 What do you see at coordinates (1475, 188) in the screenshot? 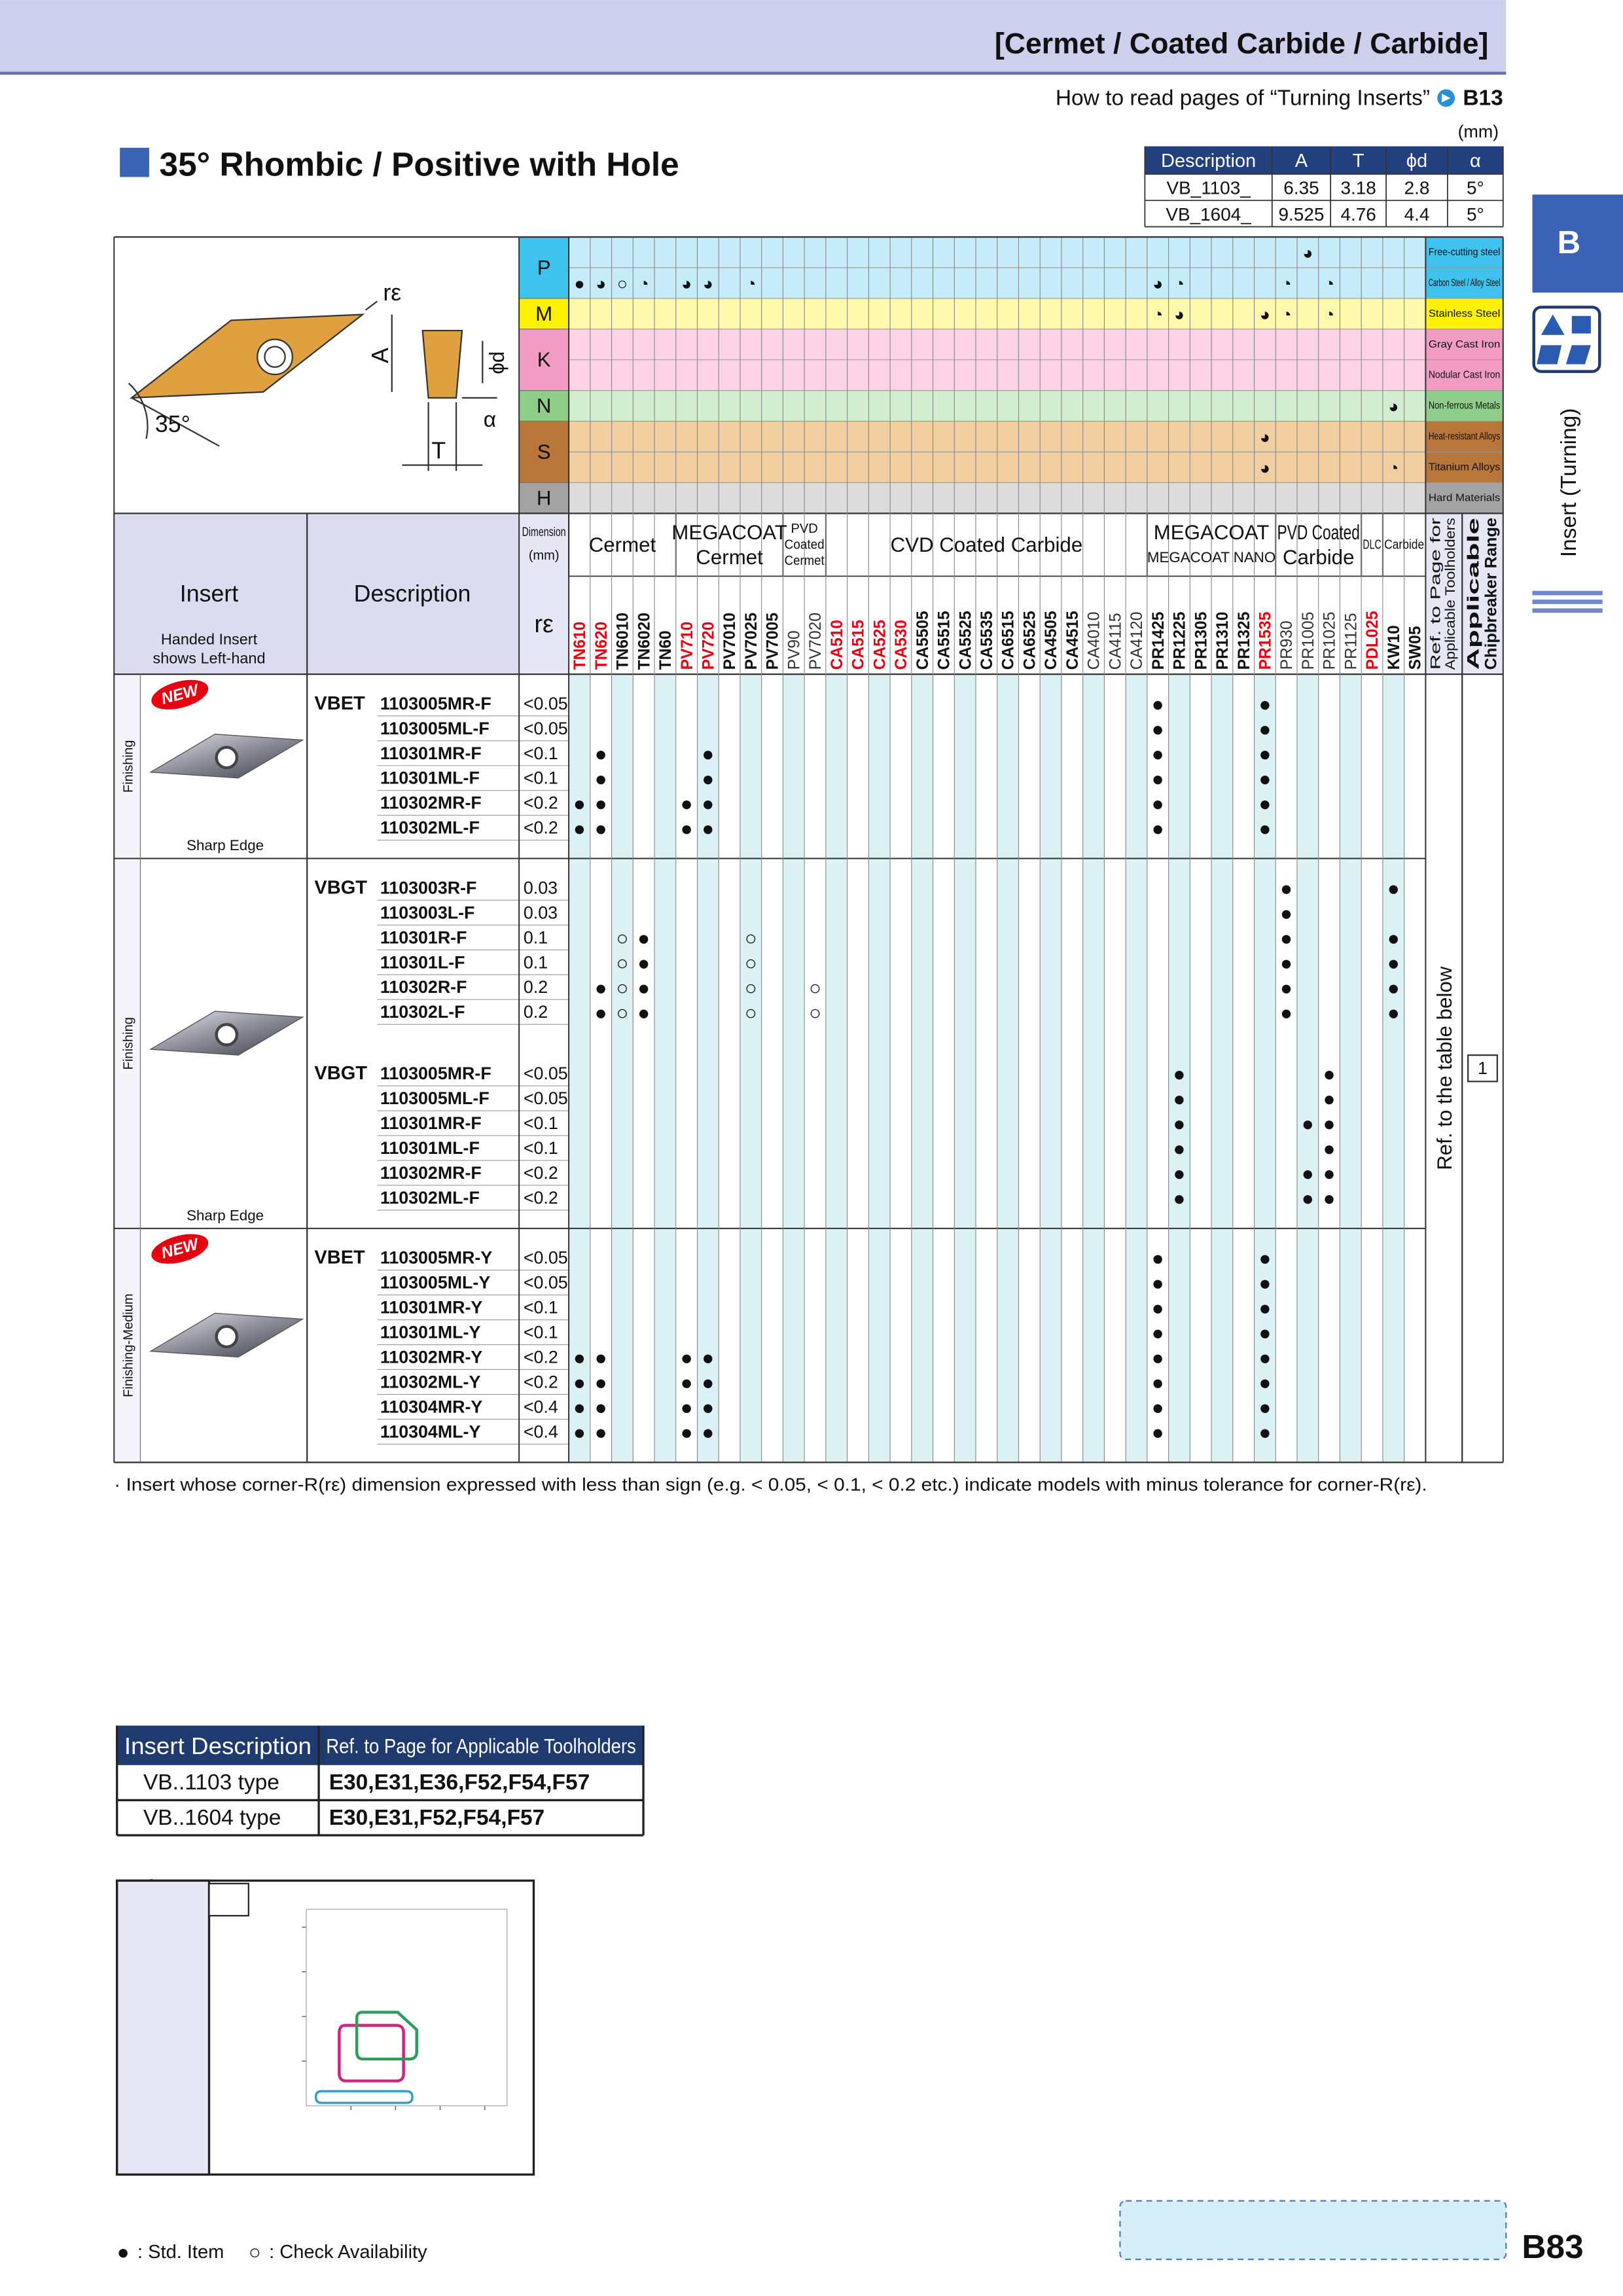
I see `dim-cell: 5°` at bounding box center [1475, 188].